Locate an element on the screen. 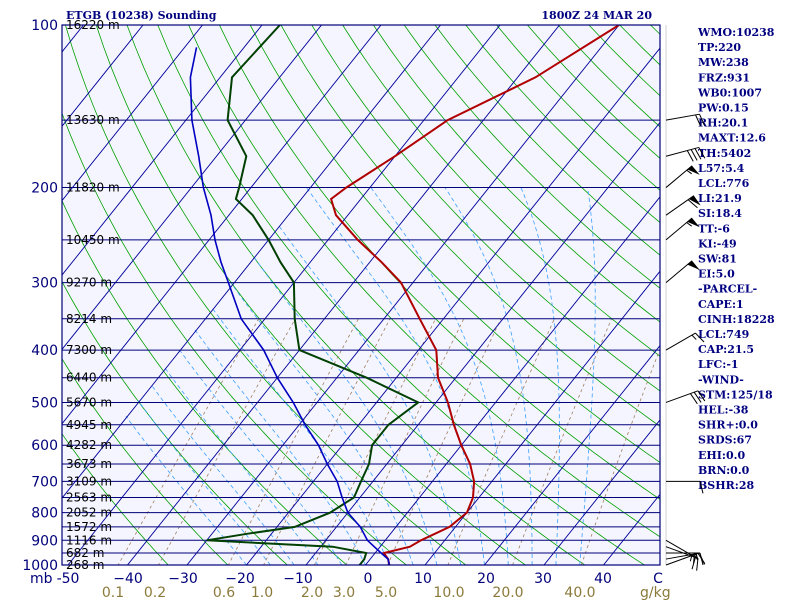  index-value: LCL:749 is located at coordinates (723, 334).